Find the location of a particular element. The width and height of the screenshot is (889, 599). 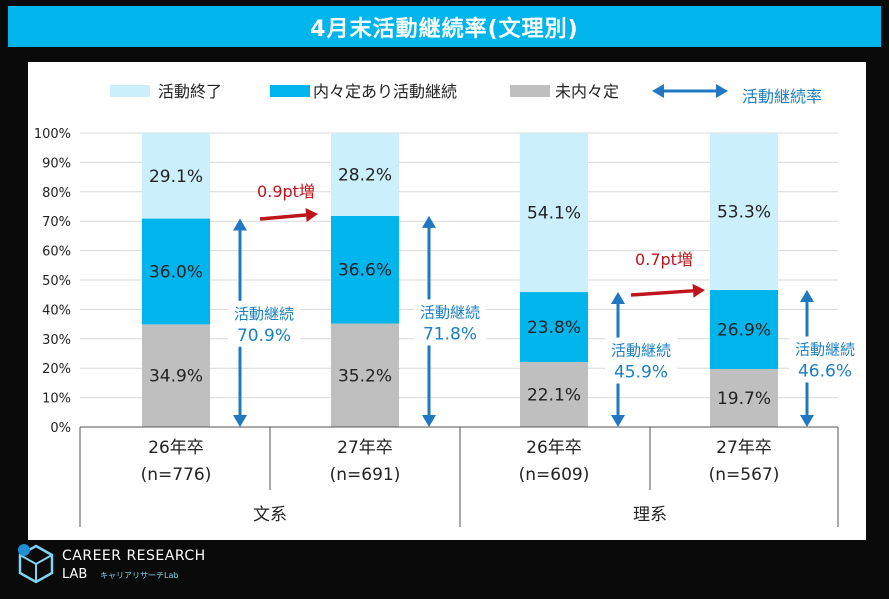

data-label: 26.9% is located at coordinates (744, 331).